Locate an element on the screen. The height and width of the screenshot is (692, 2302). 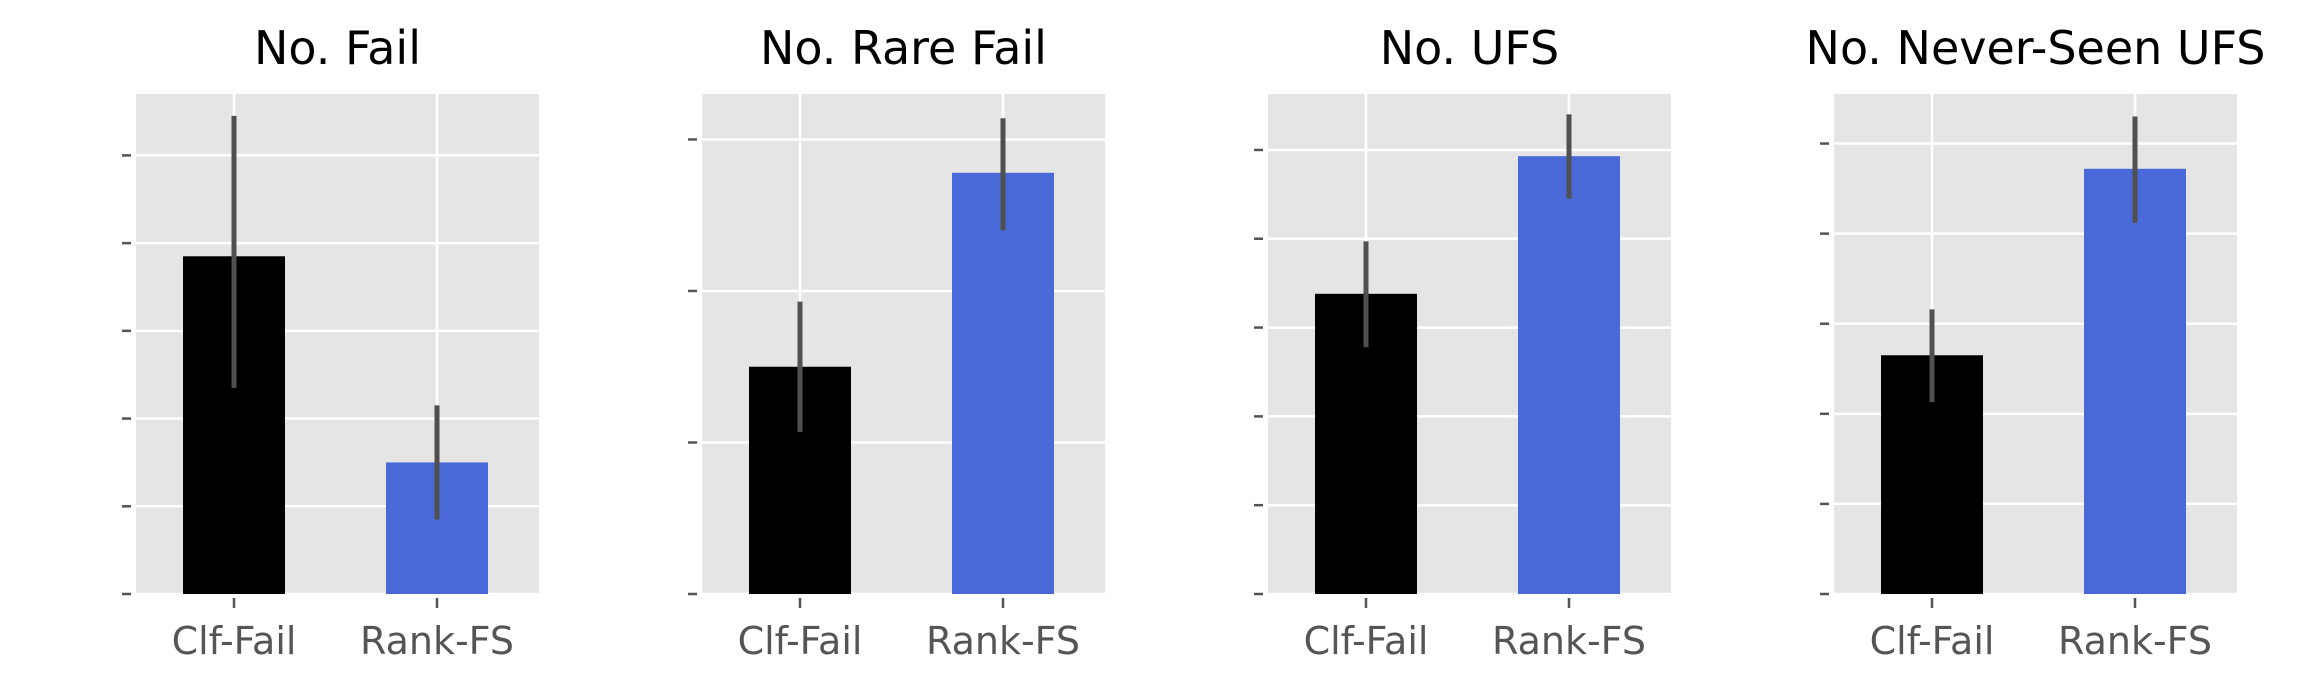
chart-title: No. Fail is located at coordinates (337, 48).